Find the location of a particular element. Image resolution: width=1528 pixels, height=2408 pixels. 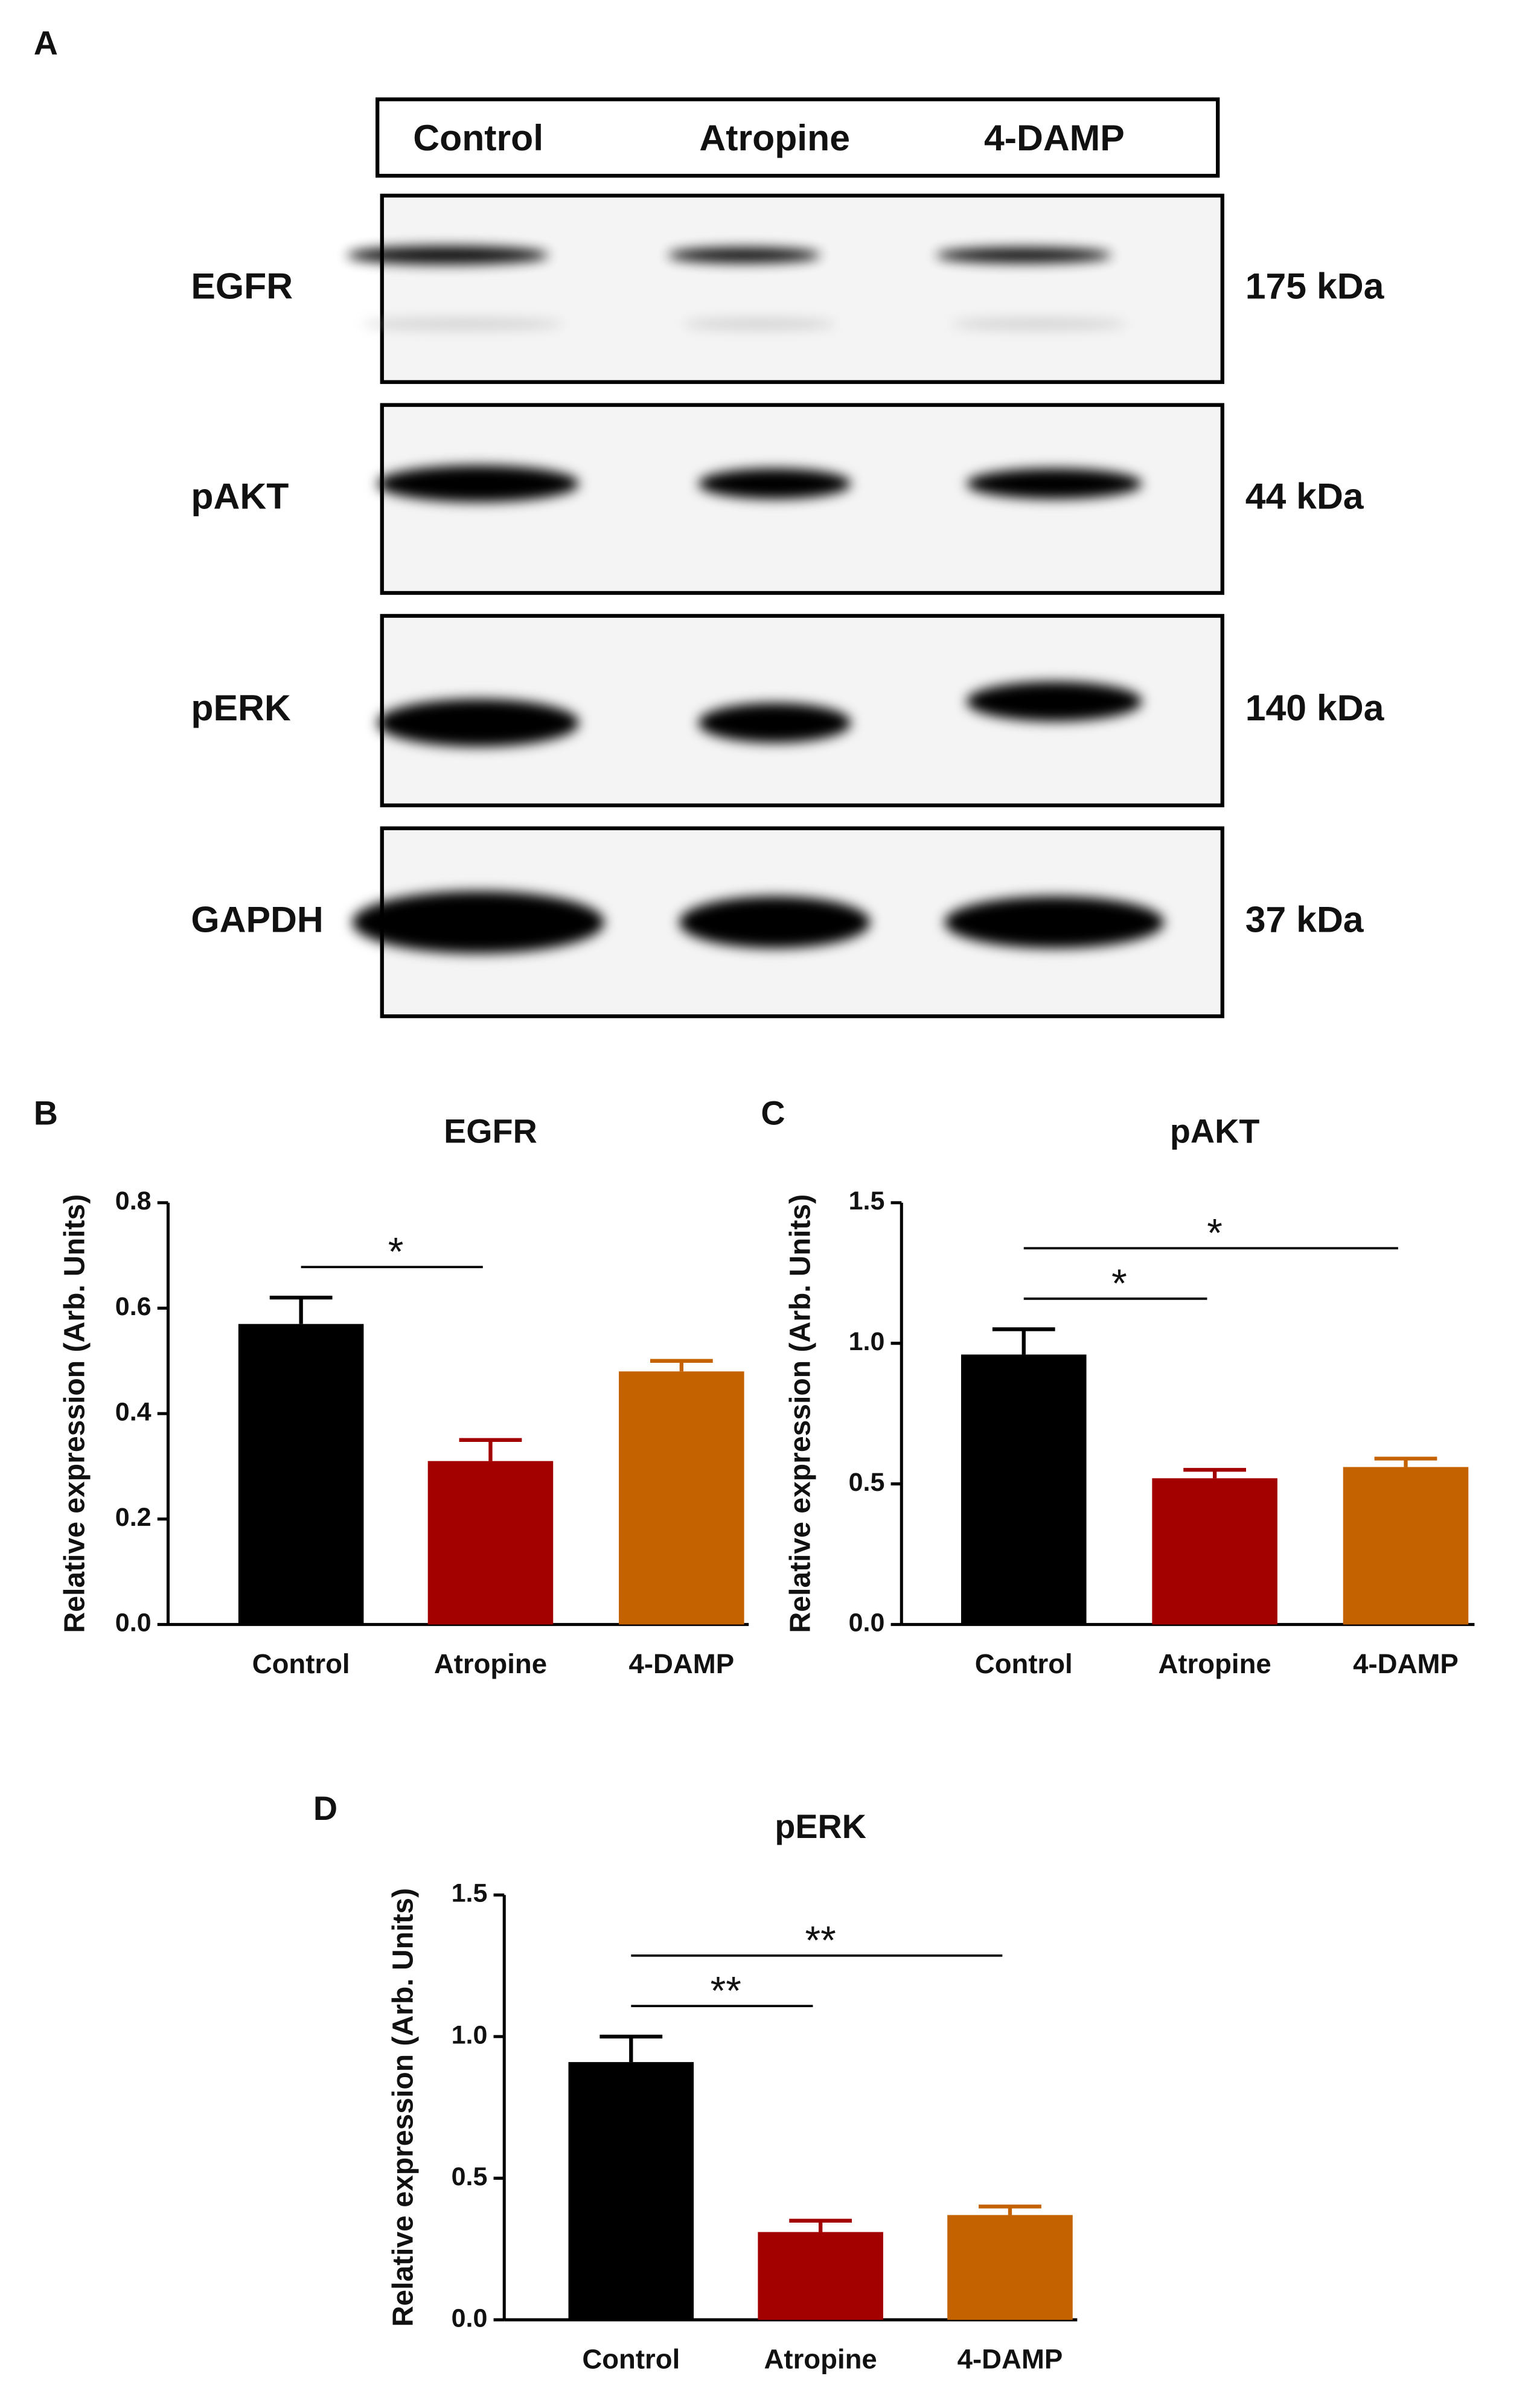

y-tick-label: 0.4 is located at coordinates (133, 1411).